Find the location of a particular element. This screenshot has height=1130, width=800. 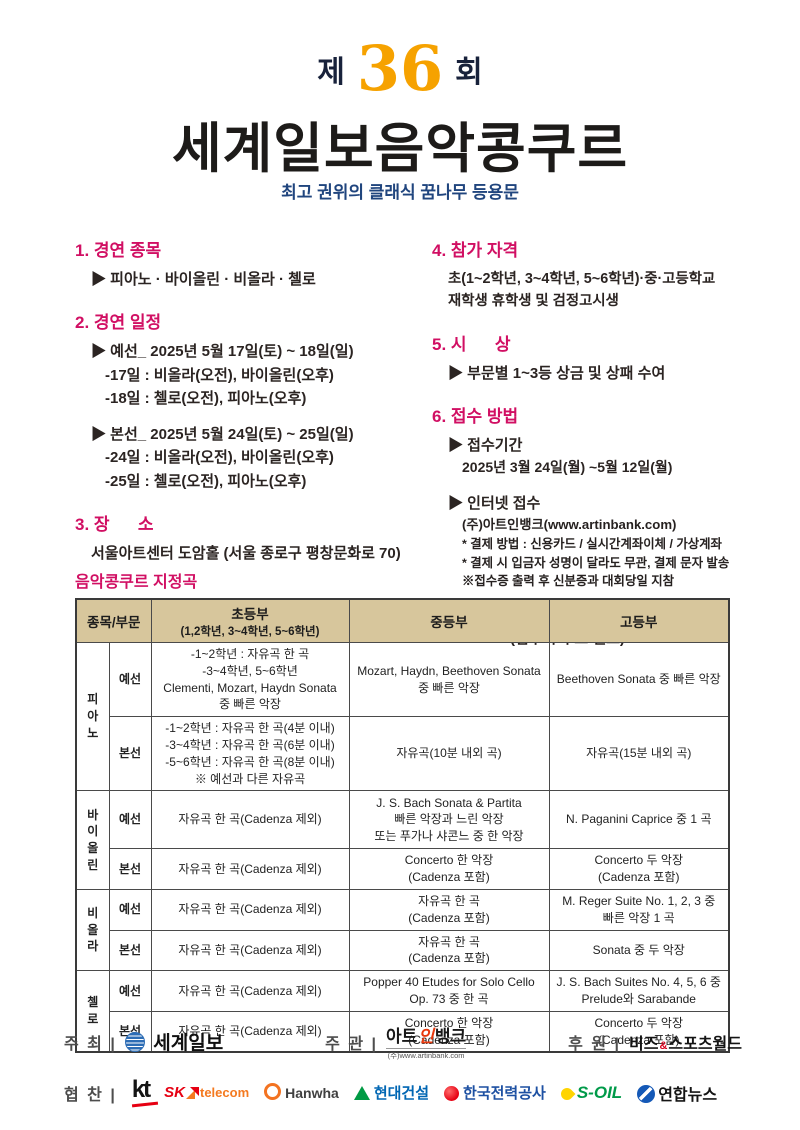

section-venue-title: 3. 장 소 is located at coordinates (114, 524).